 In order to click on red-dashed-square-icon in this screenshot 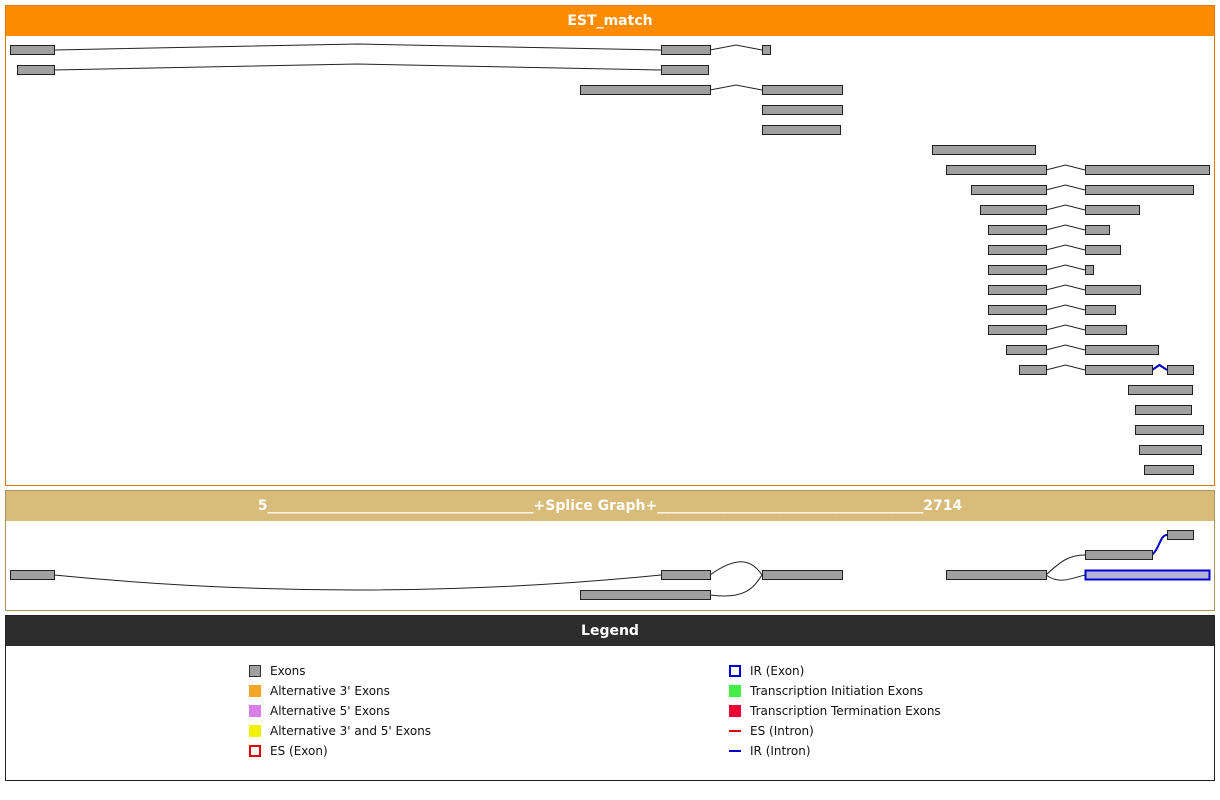, I will do `click(255, 751)`.